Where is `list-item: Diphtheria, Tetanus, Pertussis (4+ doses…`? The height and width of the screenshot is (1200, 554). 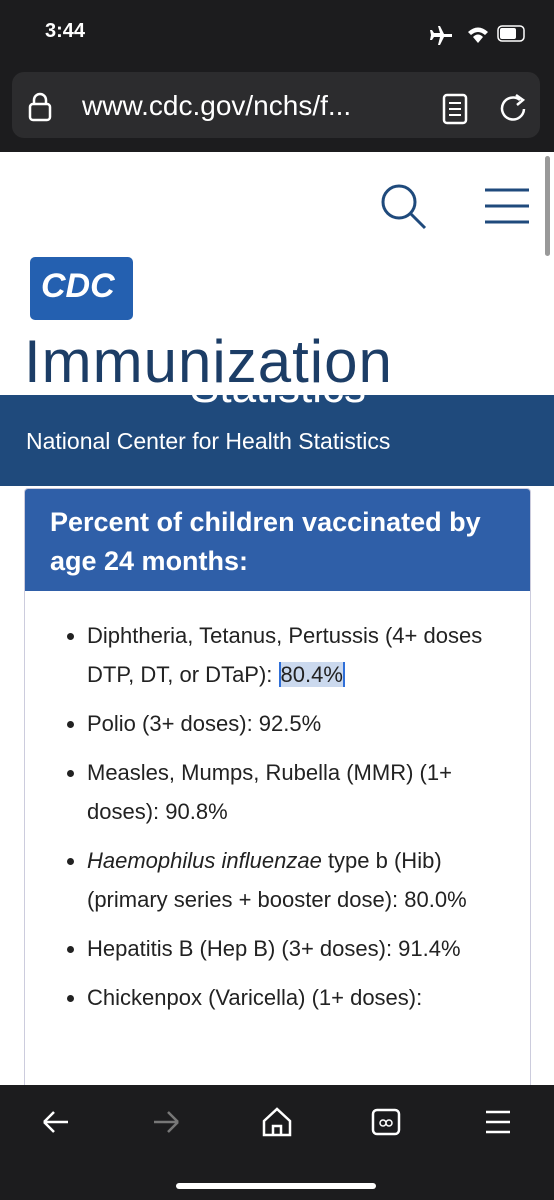
list-item: Diphtheria, Tetanus, Pertussis (4+ doses… is located at coordinates (297, 655).